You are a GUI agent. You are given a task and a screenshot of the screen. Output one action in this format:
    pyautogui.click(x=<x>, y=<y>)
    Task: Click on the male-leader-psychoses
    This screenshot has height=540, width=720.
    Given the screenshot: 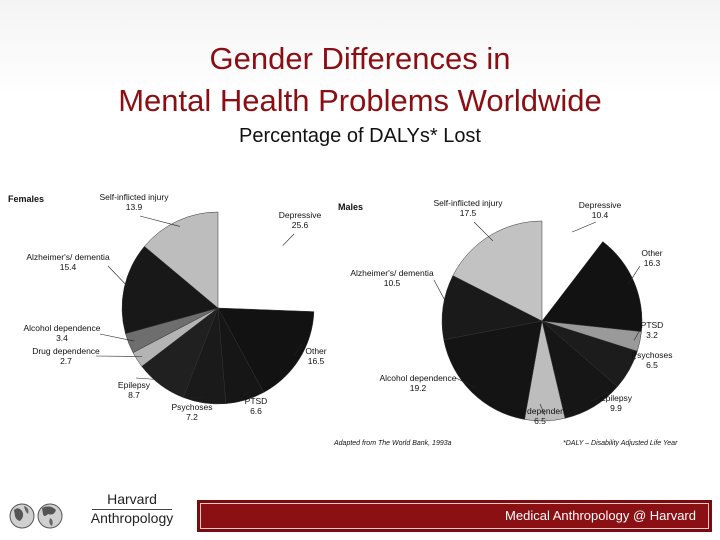 What is the action you would take?
    pyautogui.click(x=630, y=362)
    